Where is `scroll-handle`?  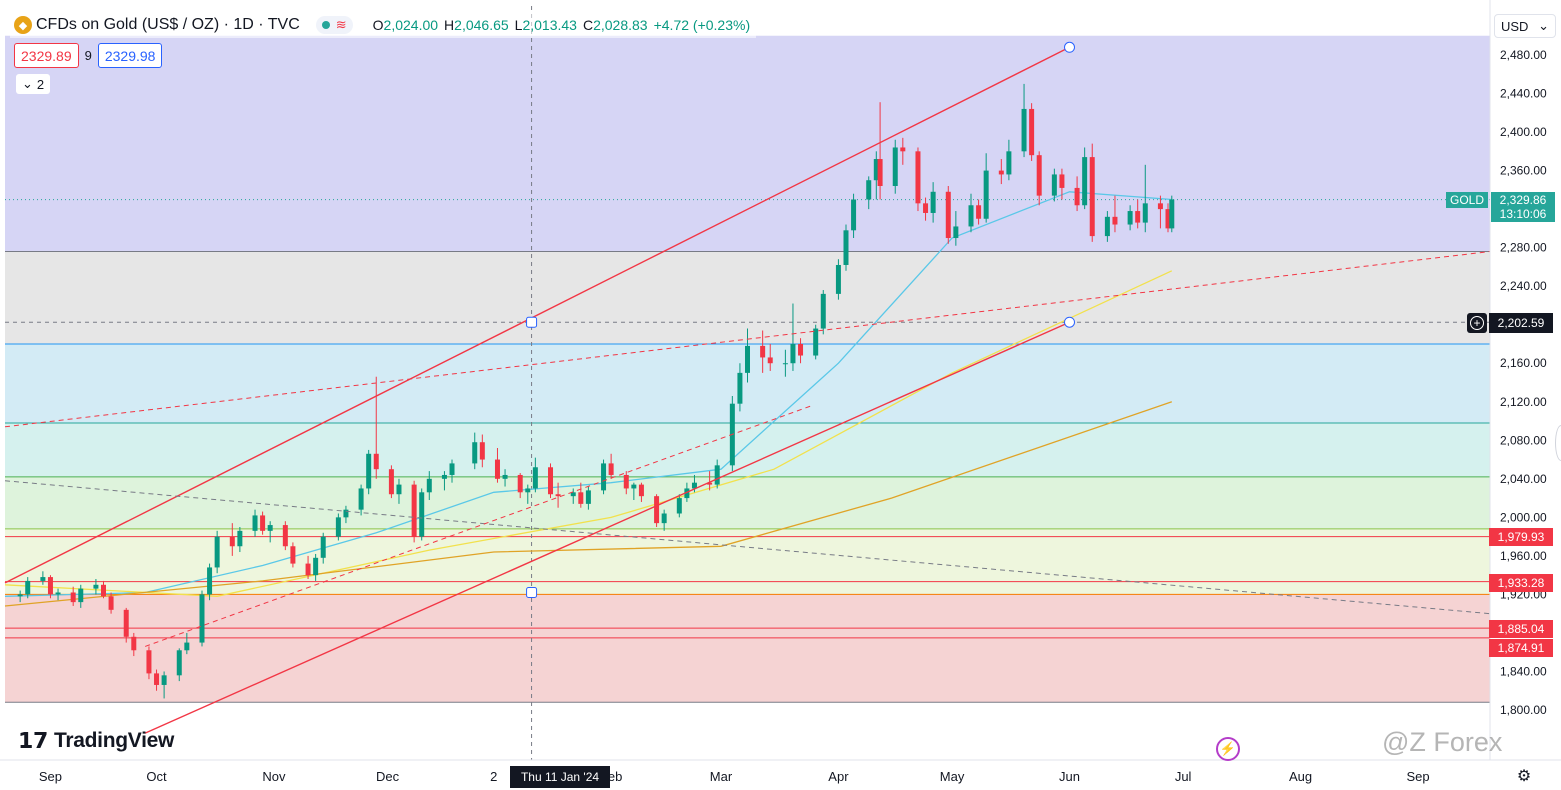
scroll-handle is located at coordinates (1558, 443).